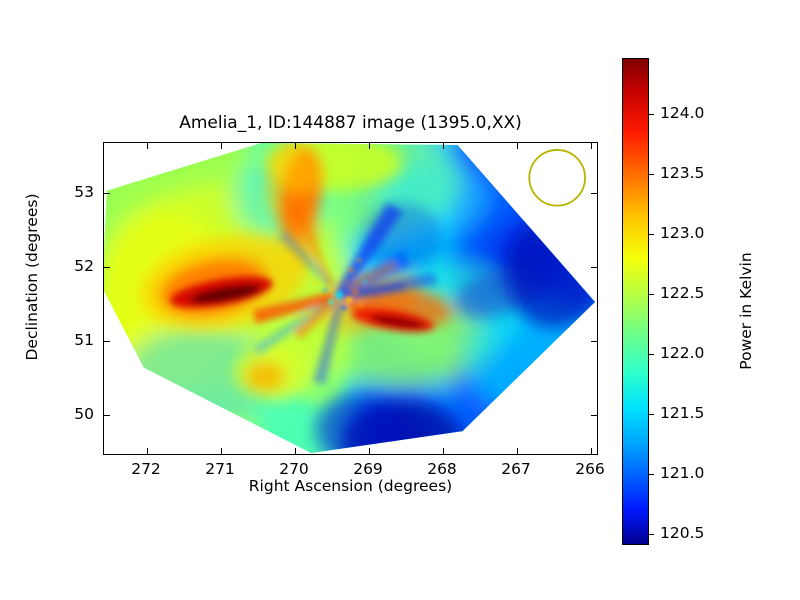  Describe the element at coordinates (682, 293) in the screenshot. I see `colorbar-tick-label: 122.5` at that location.